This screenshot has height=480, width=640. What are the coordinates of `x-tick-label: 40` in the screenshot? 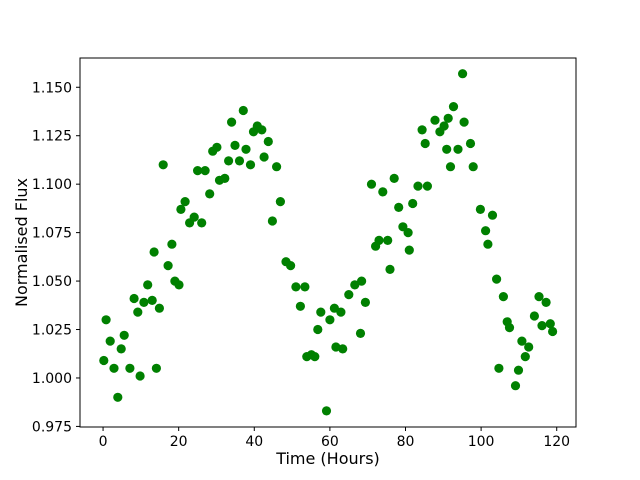 It's located at (254, 442).